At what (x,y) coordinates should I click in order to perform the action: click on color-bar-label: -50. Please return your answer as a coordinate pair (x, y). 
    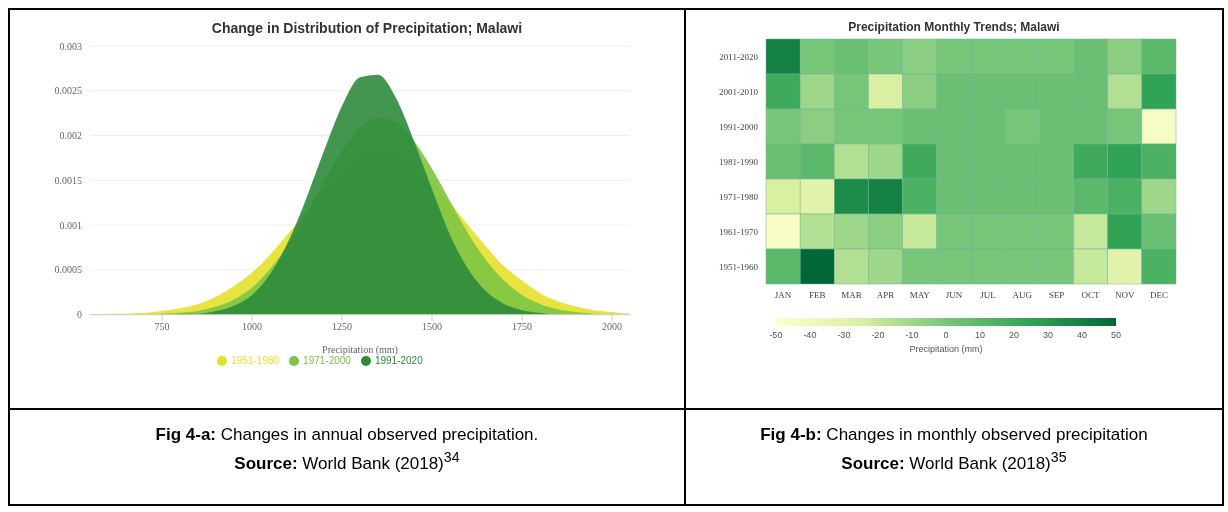
    Looking at the image, I should click on (776, 335).